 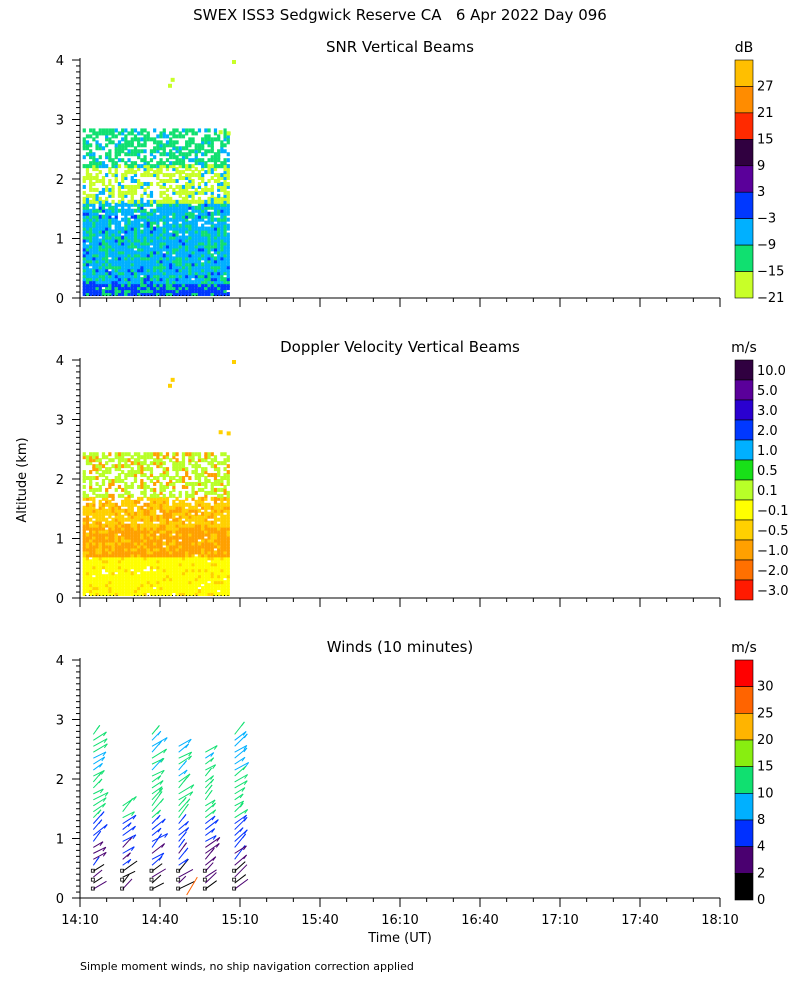 I want to click on y-tick-label: 1, so click(x=60, y=240).